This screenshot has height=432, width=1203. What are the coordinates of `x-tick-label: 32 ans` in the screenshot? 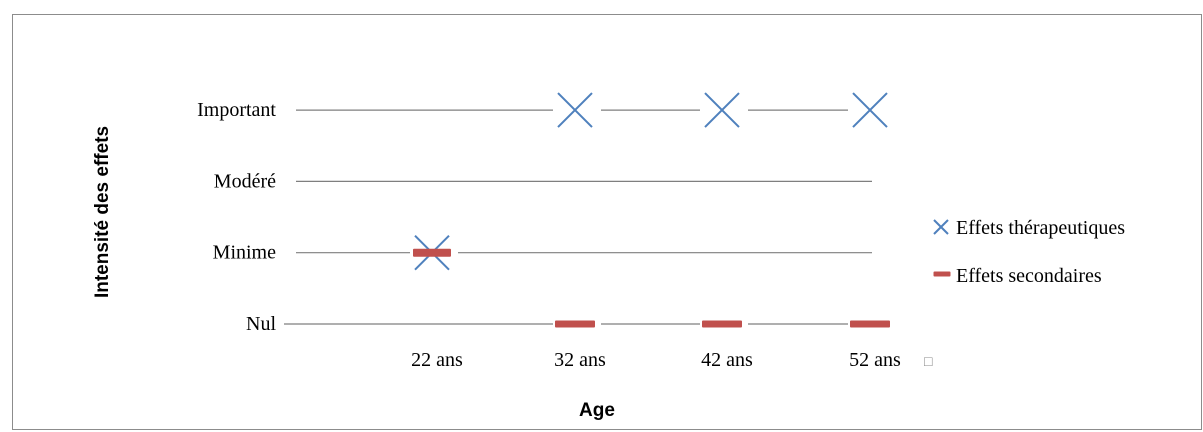 It's located at (580, 360).